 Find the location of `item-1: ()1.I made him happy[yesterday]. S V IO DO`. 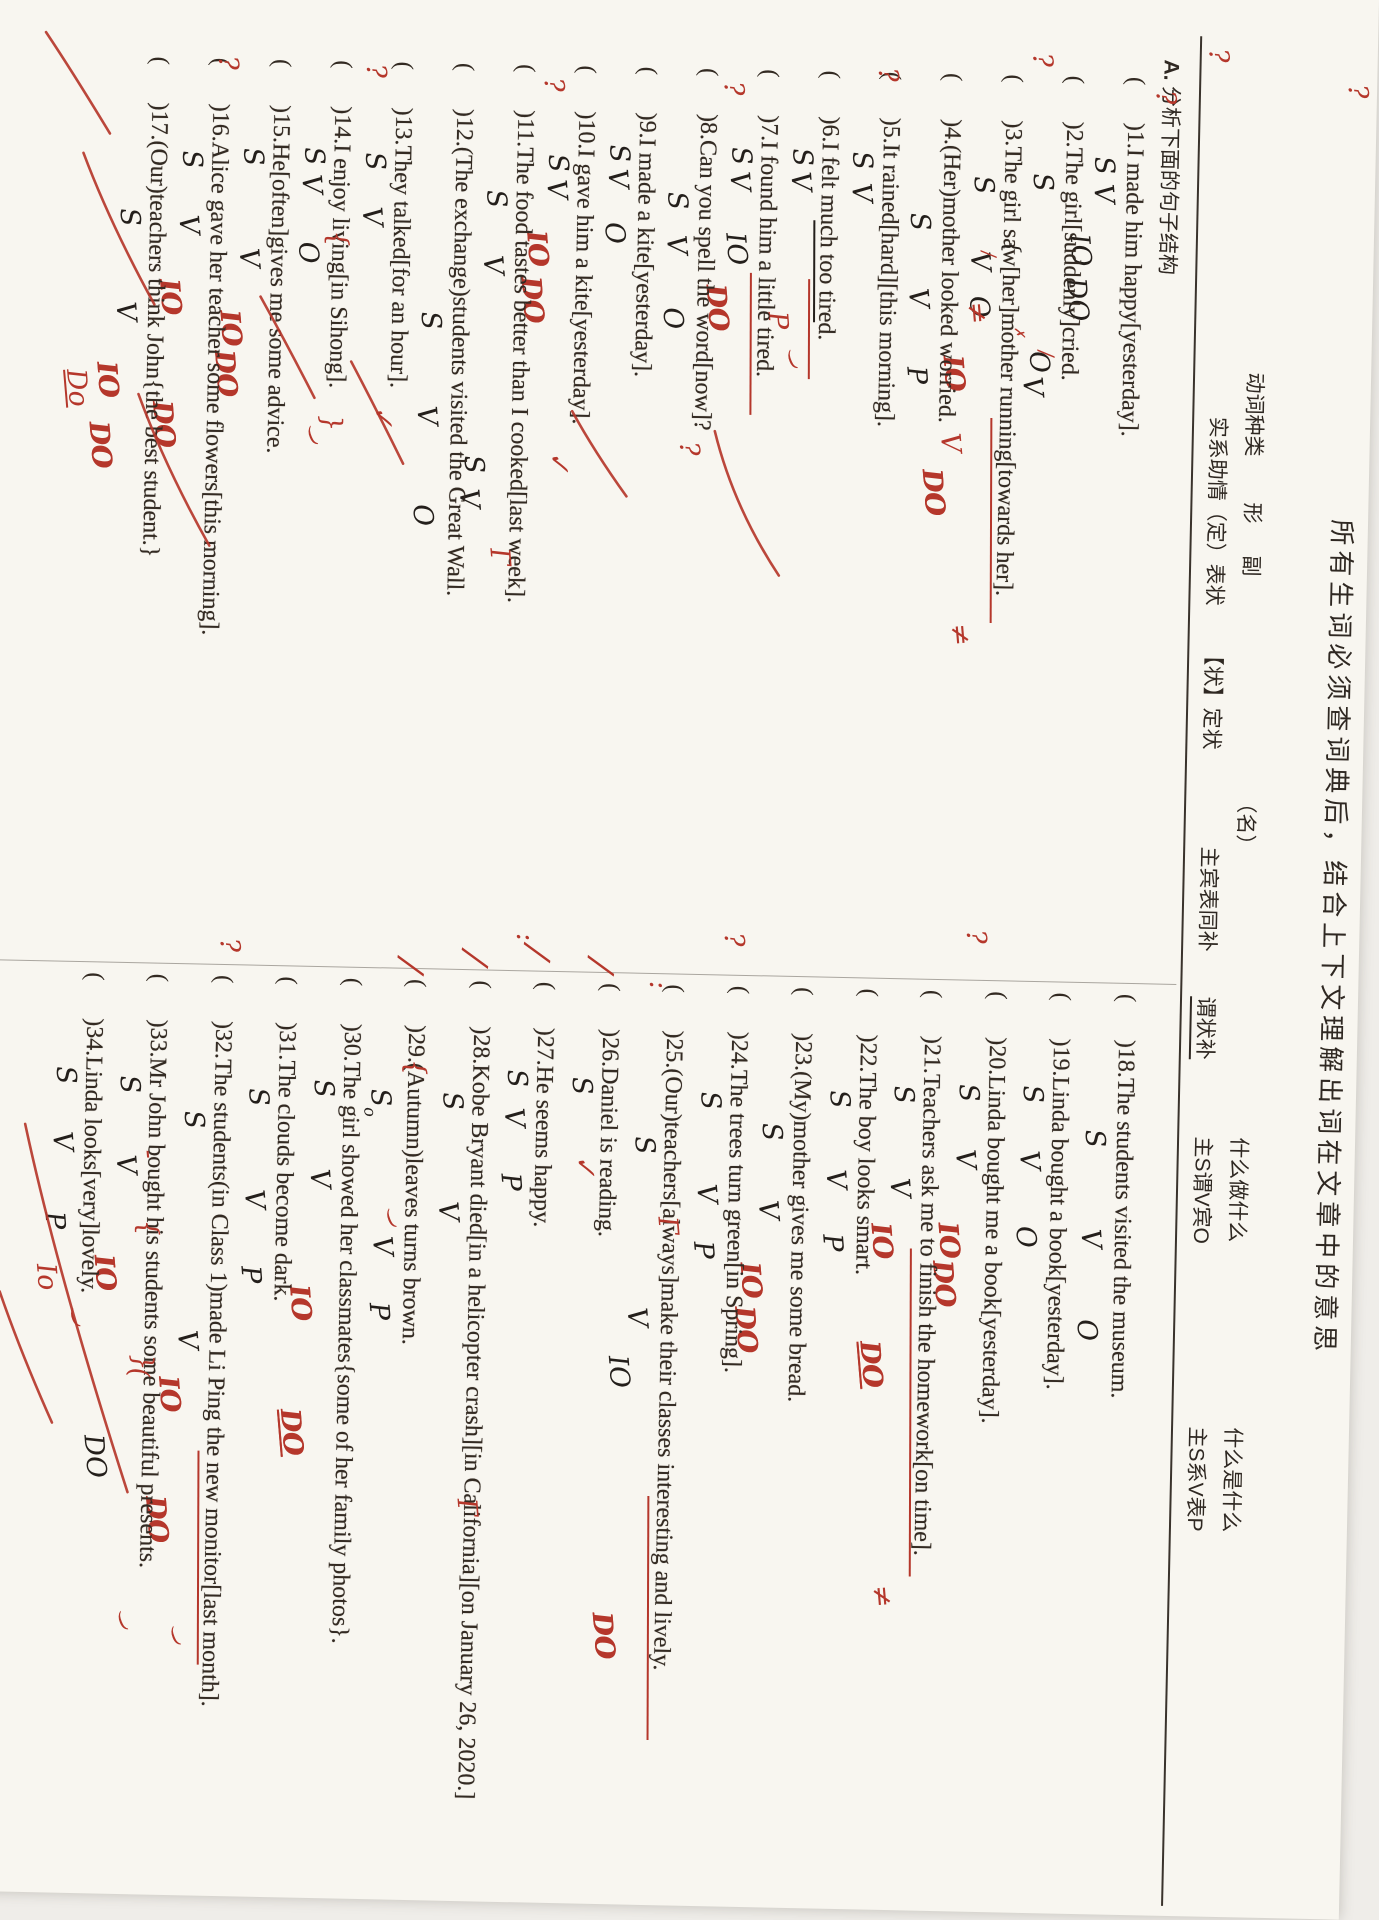

item-1: ()1.I made him happy[yesterday]. S V IO DO is located at coordinates (1104, 257).